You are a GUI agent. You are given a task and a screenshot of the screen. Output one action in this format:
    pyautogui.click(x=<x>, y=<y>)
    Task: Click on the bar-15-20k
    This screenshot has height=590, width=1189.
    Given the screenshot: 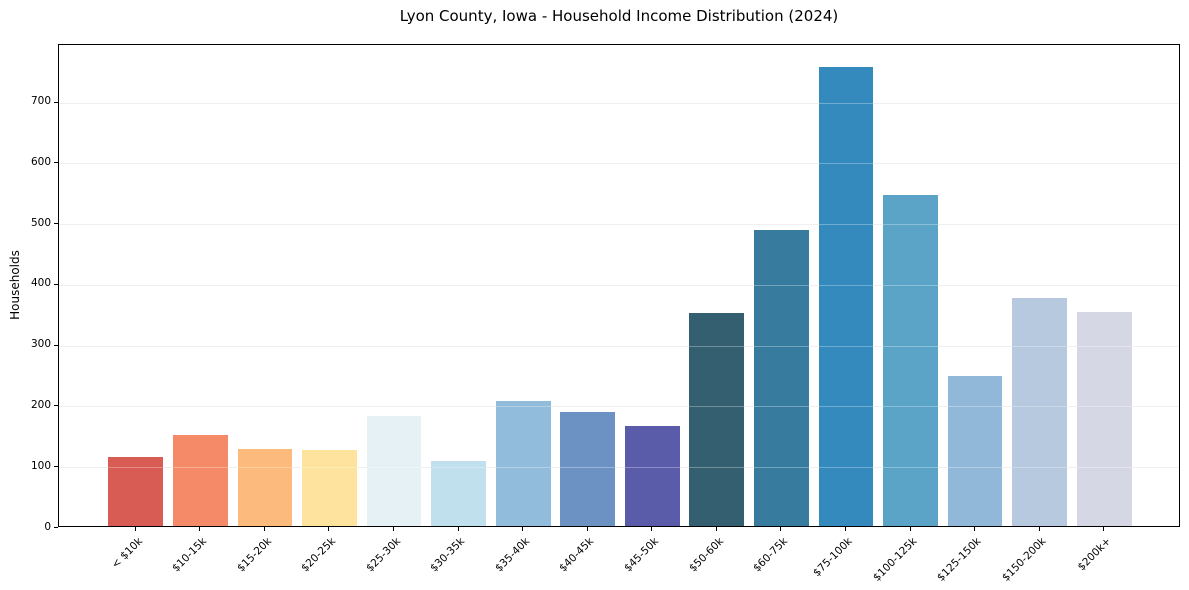 What is the action you would take?
    pyautogui.click(x=265, y=487)
    